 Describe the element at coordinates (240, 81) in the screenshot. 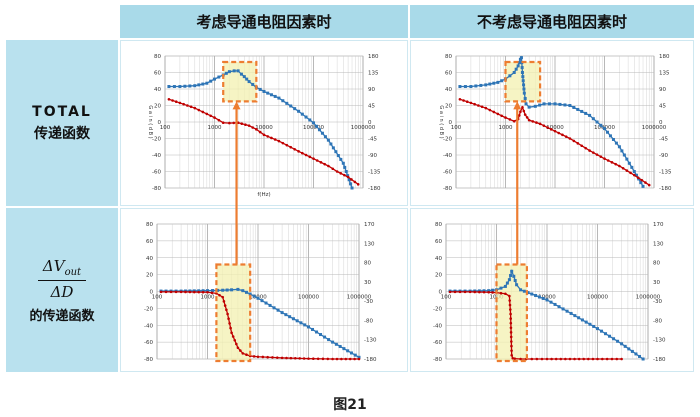

I see `highlight-border` at that location.